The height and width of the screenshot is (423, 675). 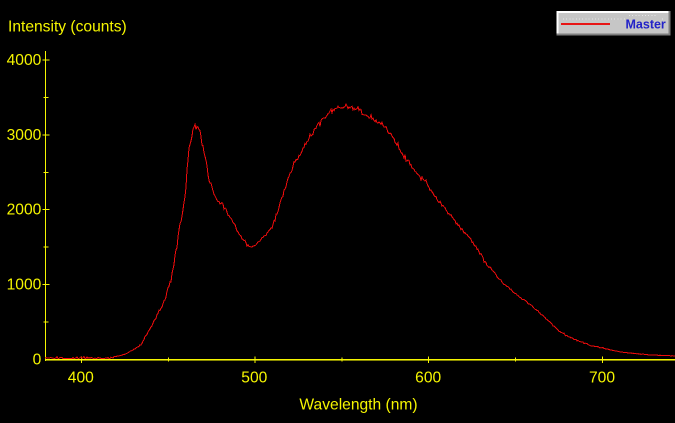 What do you see at coordinates (254, 378) in the screenshot?
I see `svg-text: 500` at bounding box center [254, 378].